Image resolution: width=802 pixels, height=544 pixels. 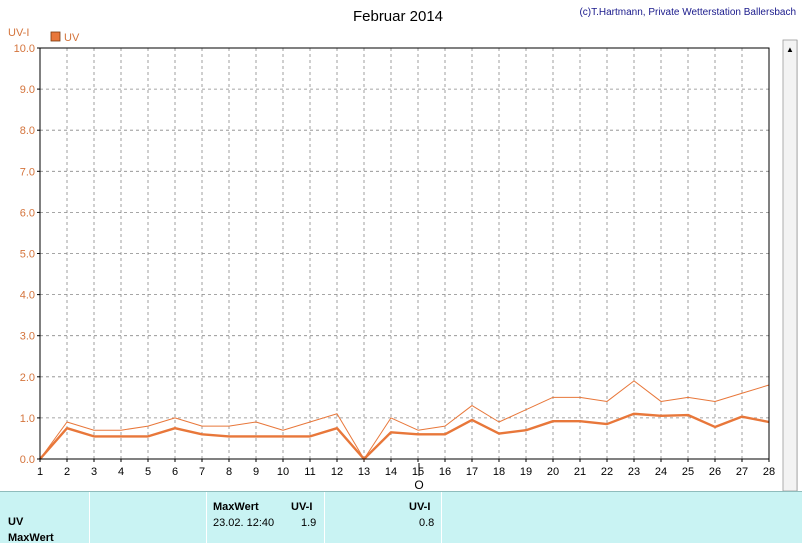 I want to click on footer-maxwert-column: MaxWert UV-I 23.02. 12:40 1.9, so click(x=266, y=518).